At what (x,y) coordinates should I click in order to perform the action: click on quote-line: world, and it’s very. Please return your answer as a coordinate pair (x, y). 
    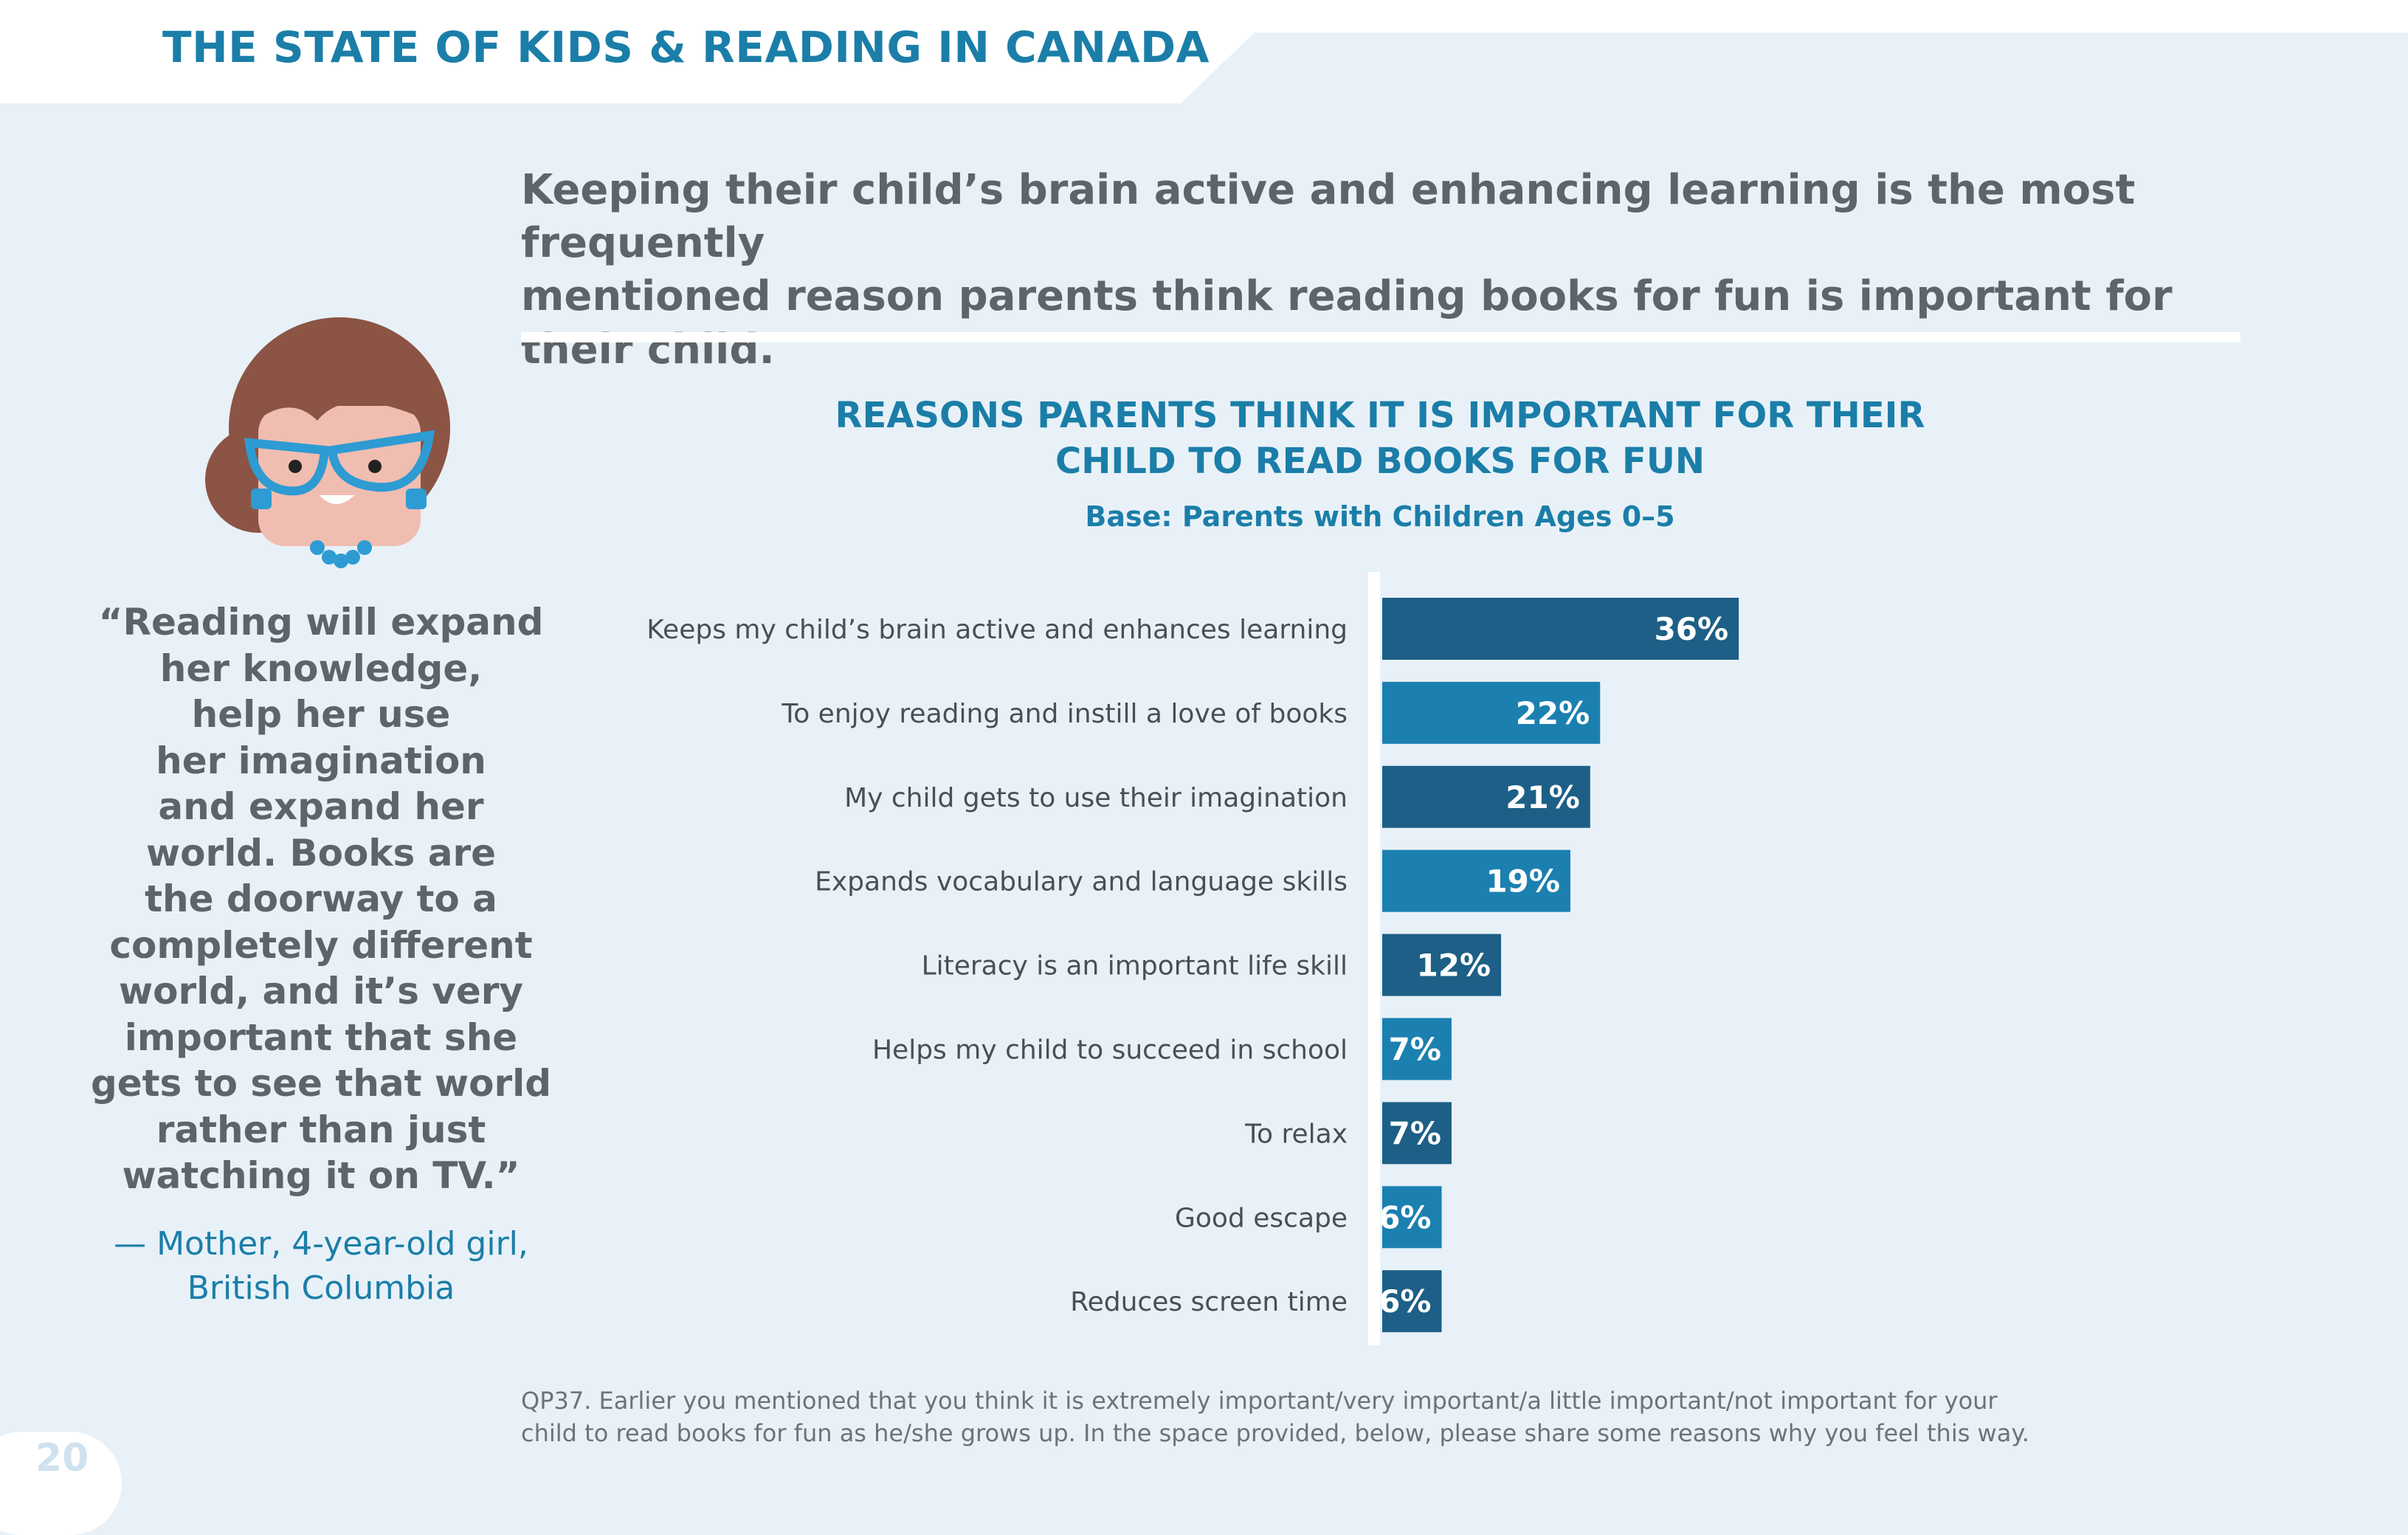
    Looking at the image, I should click on (321, 991).